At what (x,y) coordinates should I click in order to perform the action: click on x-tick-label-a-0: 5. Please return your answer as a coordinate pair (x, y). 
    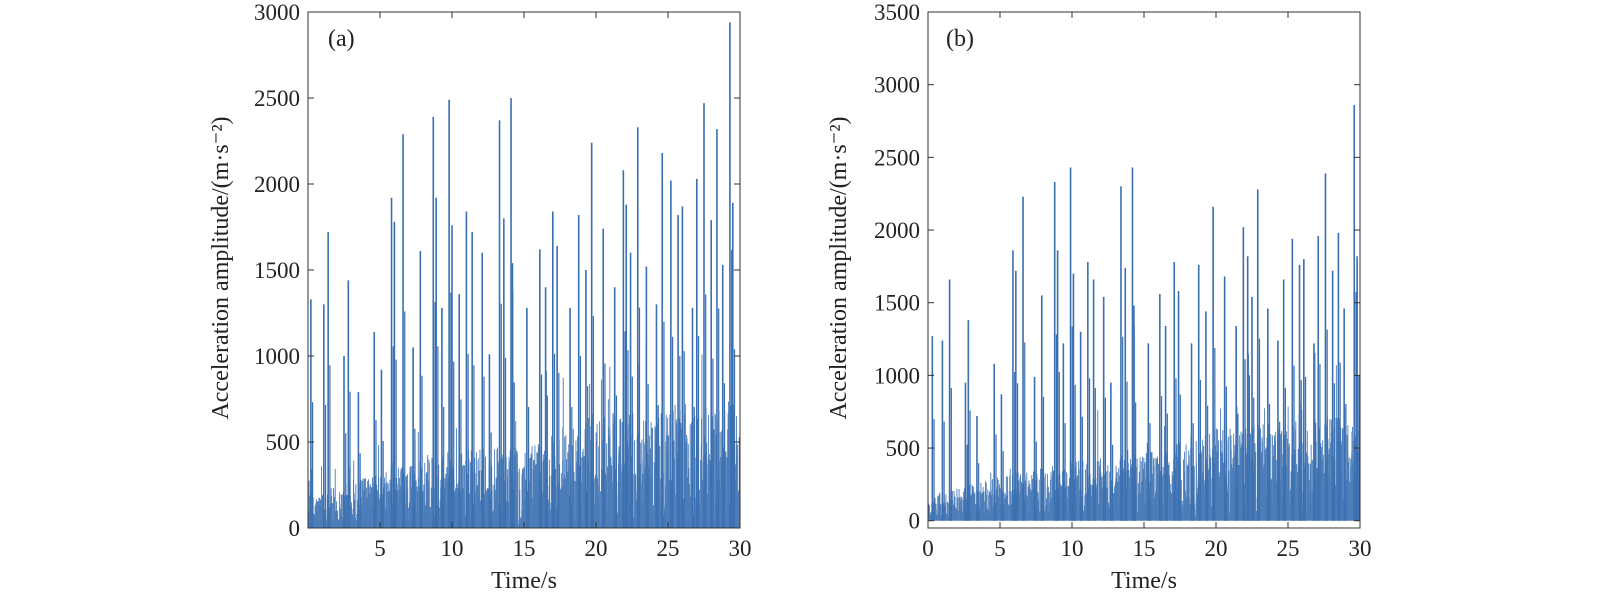
    Looking at the image, I should click on (380, 548).